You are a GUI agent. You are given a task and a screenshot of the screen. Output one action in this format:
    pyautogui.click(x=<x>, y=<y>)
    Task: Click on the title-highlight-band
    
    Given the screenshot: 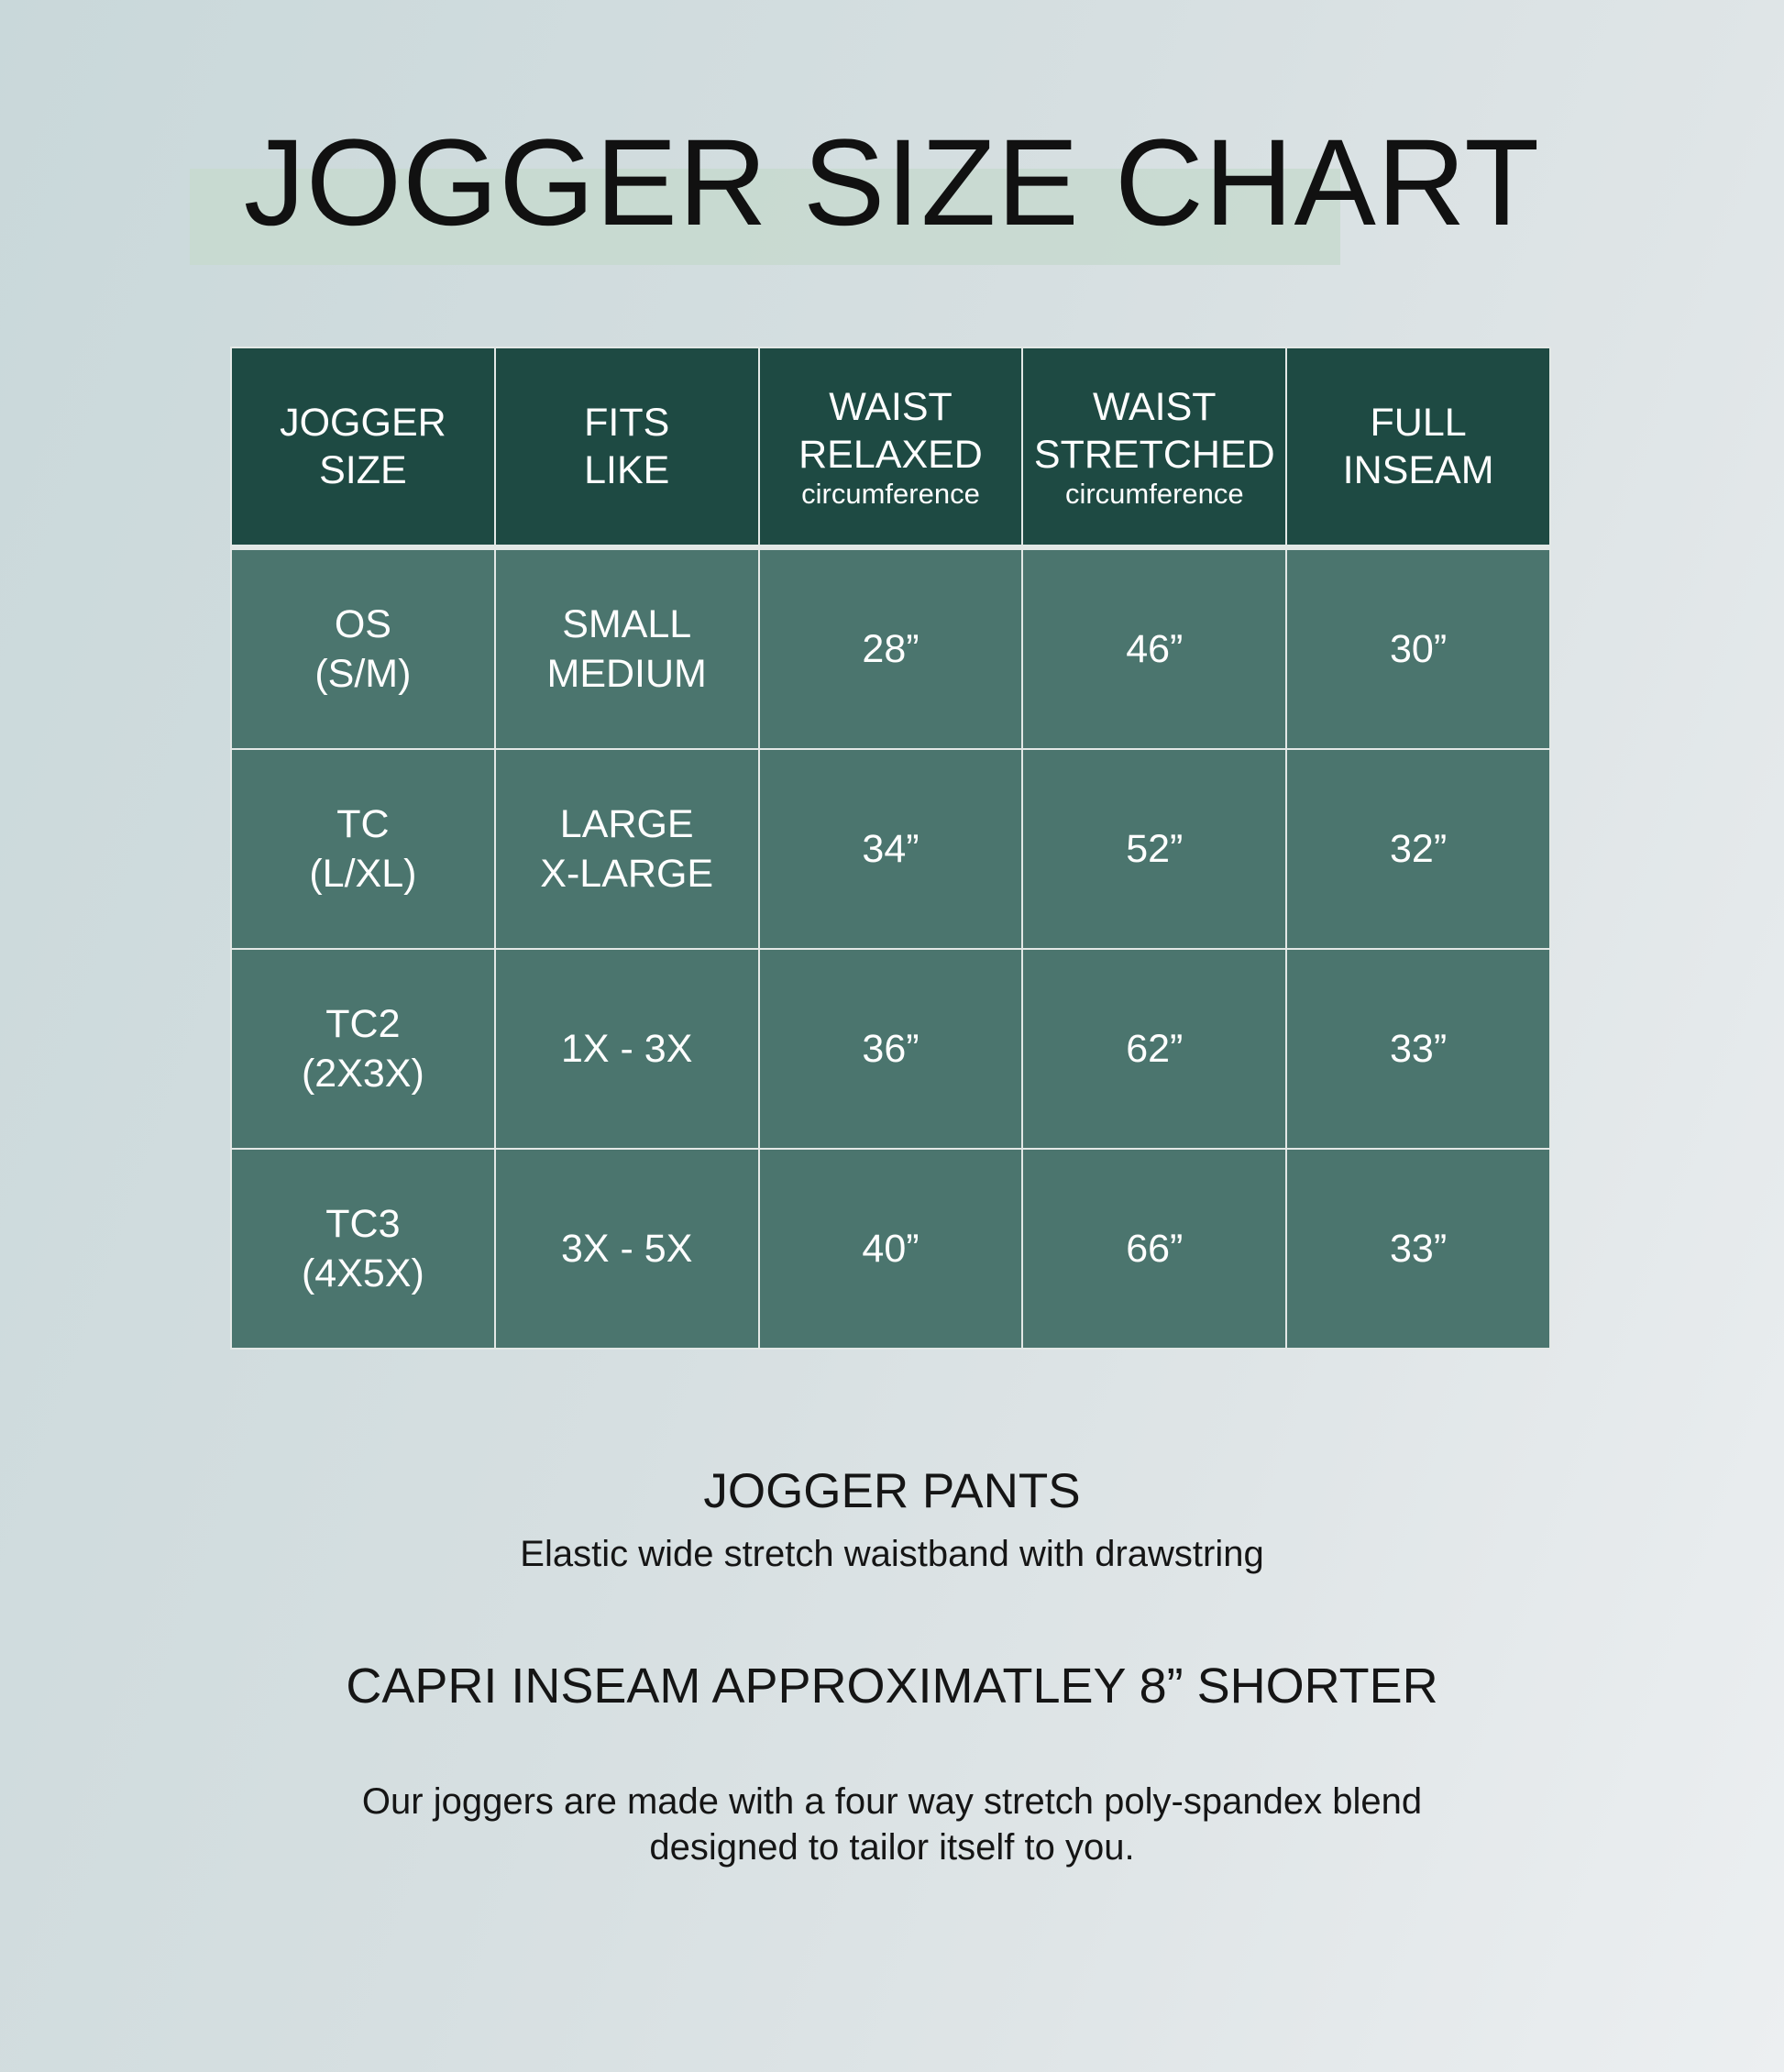 What is the action you would take?
    pyautogui.click(x=765, y=217)
    